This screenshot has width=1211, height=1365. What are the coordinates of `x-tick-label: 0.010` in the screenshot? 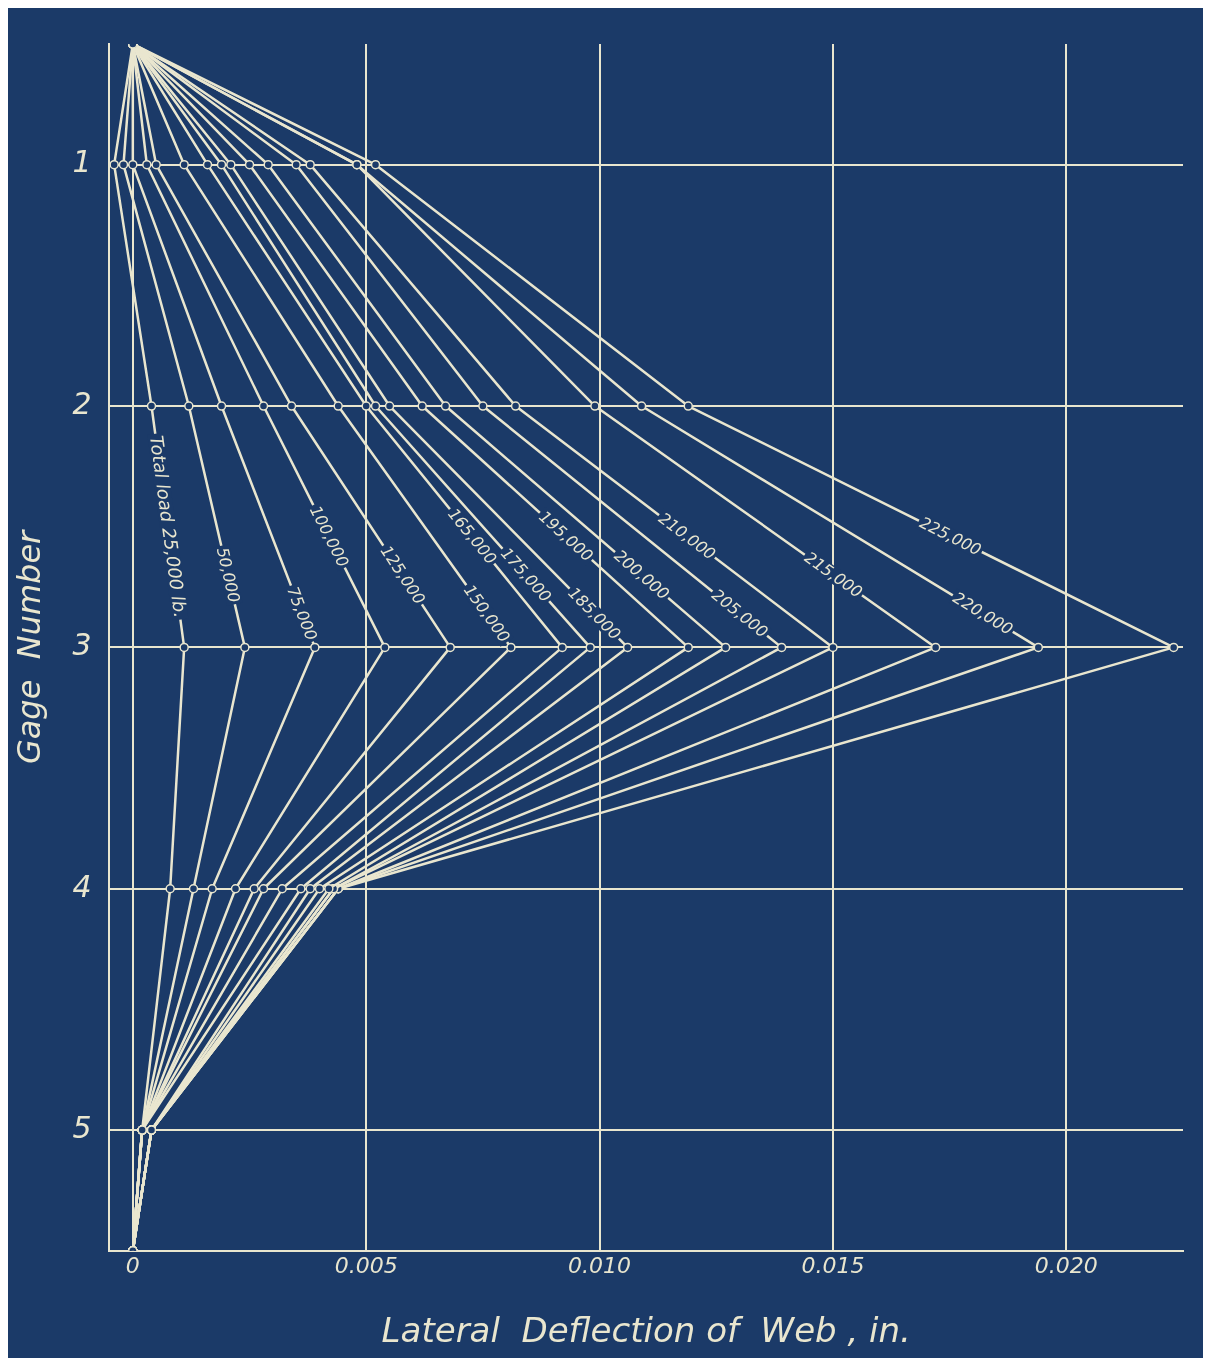 It's located at (600, 1265).